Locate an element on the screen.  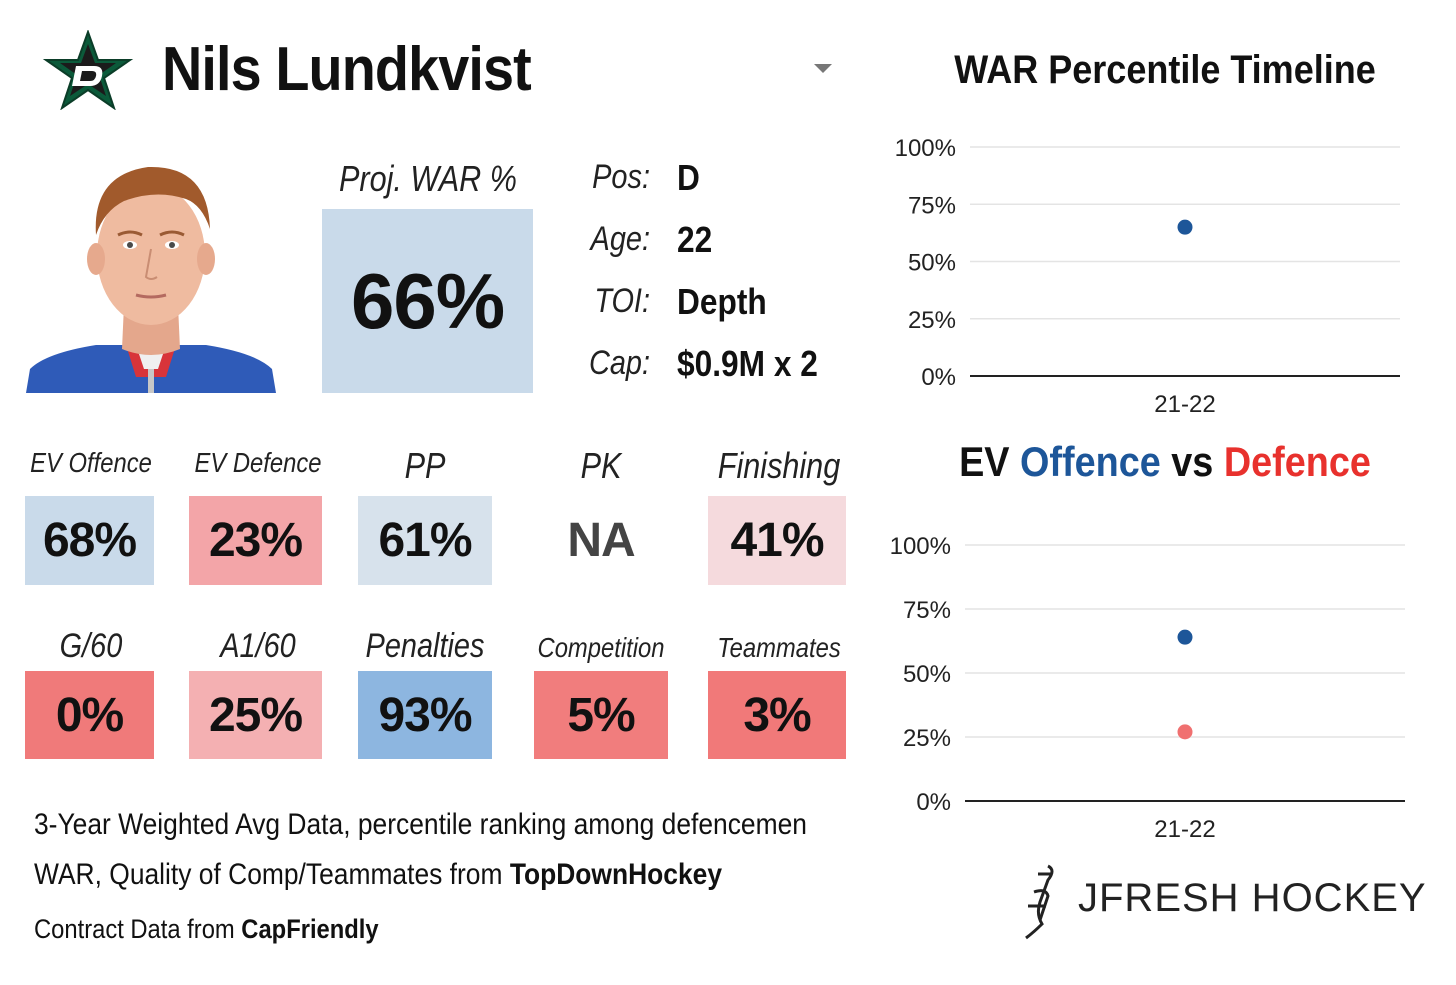
ev-chart-point-defence is located at coordinates (1185, 732).